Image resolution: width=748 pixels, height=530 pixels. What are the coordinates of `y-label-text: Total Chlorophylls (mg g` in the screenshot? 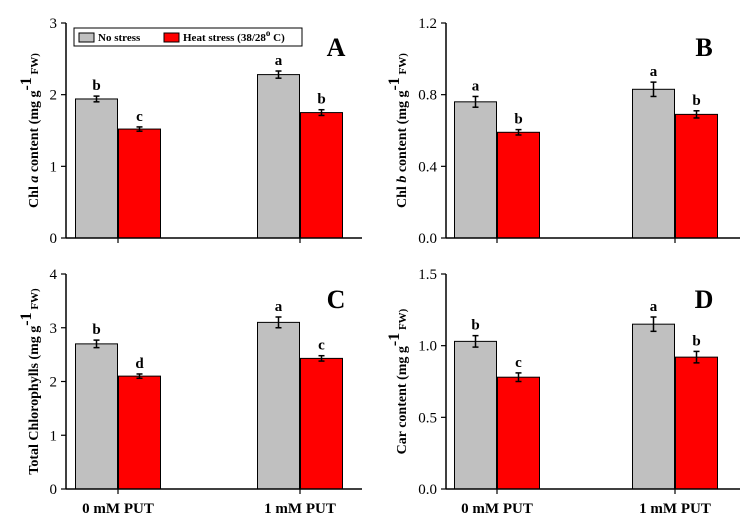 It's located at (34, 400).